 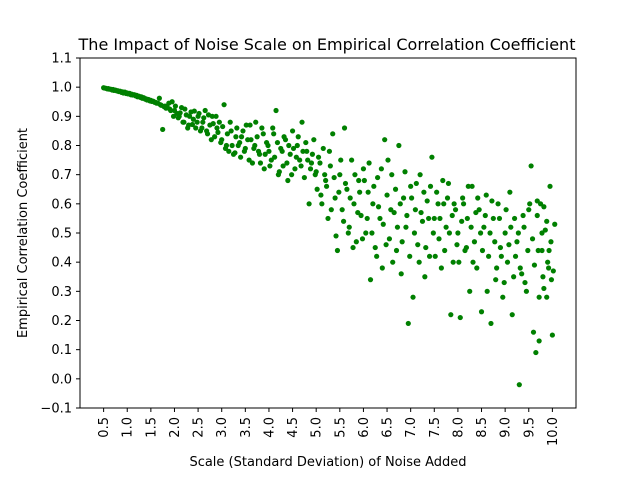 What do you see at coordinates (411, 427) in the screenshot?
I see `x-tick-label: 7.0` at bounding box center [411, 427].